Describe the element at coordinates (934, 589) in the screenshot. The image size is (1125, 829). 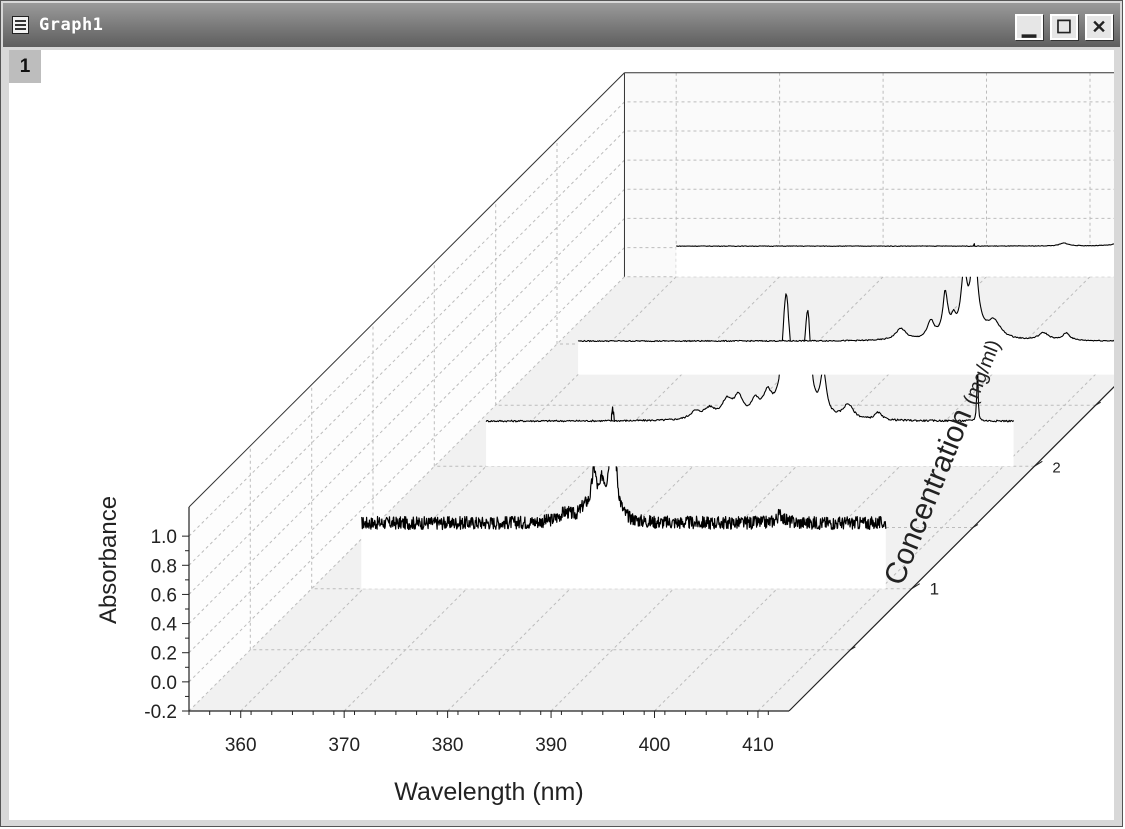
I see `z-tick-label: 1` at that location.